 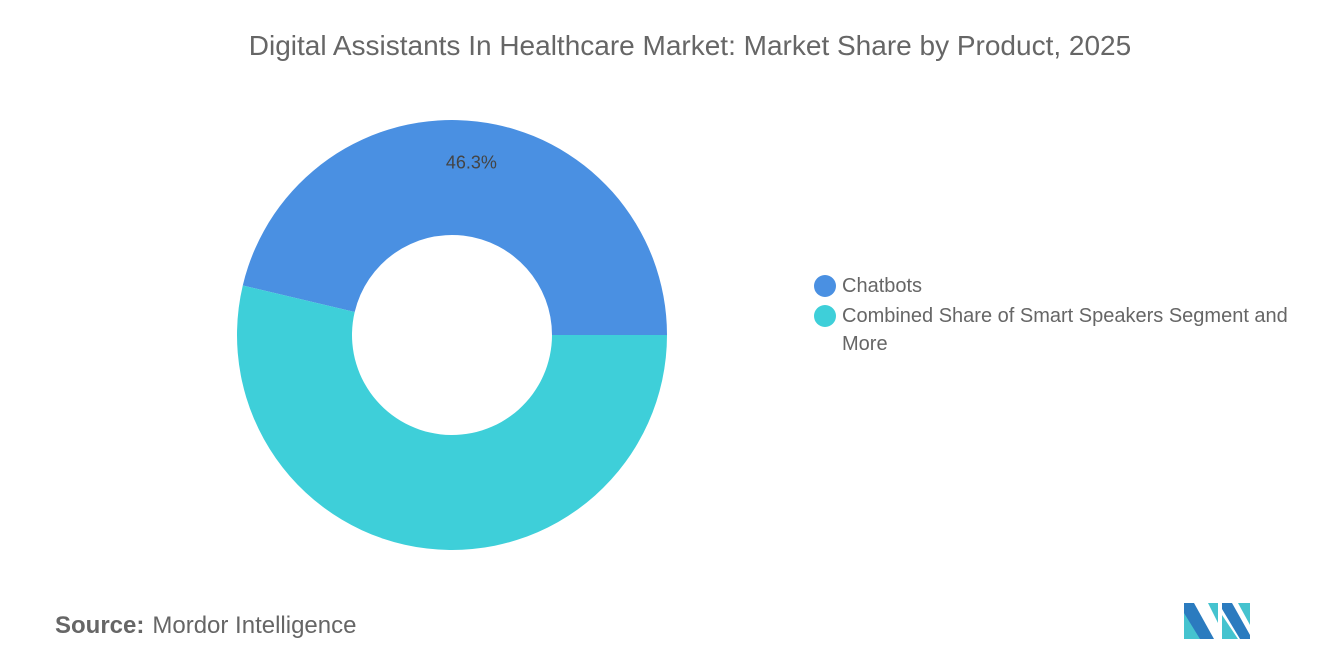 What do you see at coordinates (254, 625) in the screenshot?
I see `source-value: Mordor Intelligence` at bounding box center [254, 625].